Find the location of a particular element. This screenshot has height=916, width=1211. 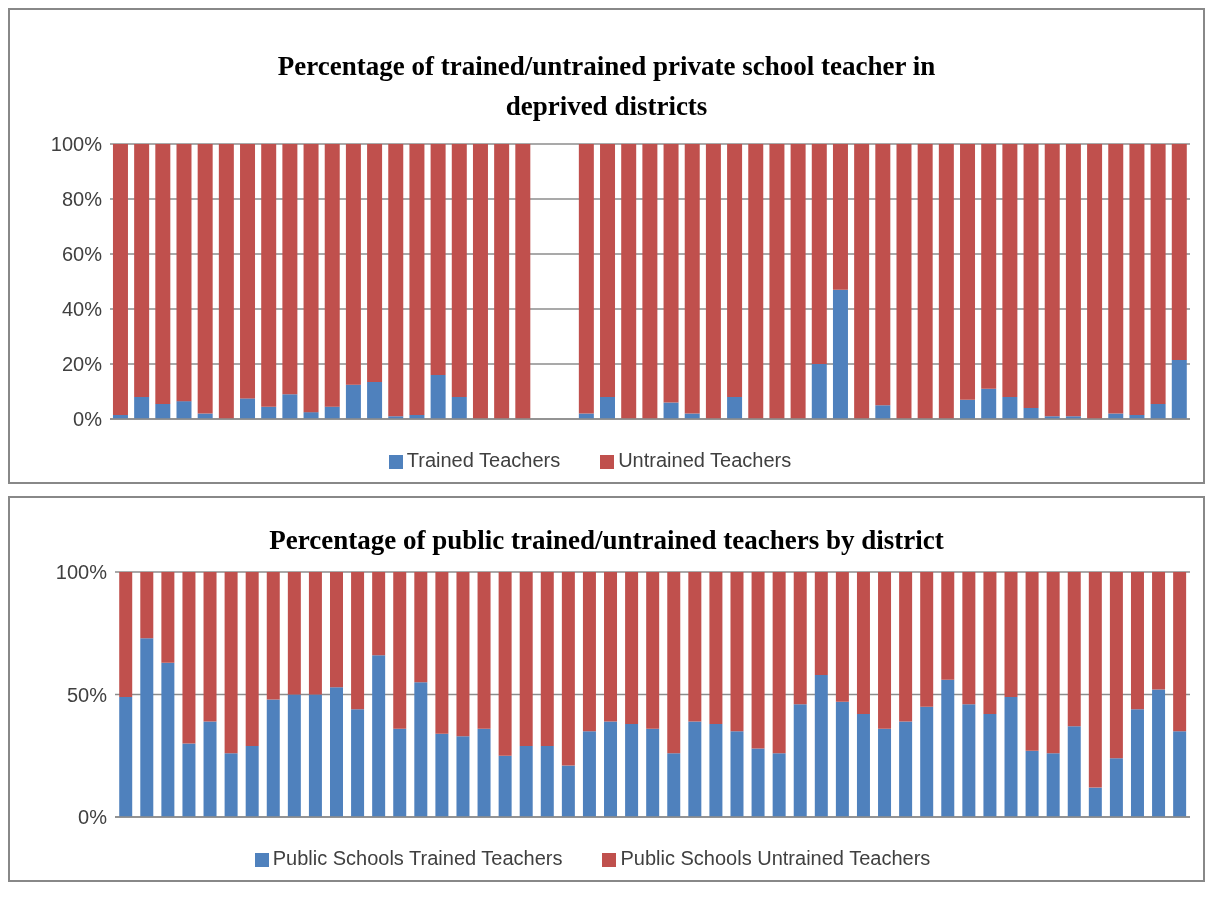

legend-label: Public Schools Trained Teachers is located at coordinates (417, 858).